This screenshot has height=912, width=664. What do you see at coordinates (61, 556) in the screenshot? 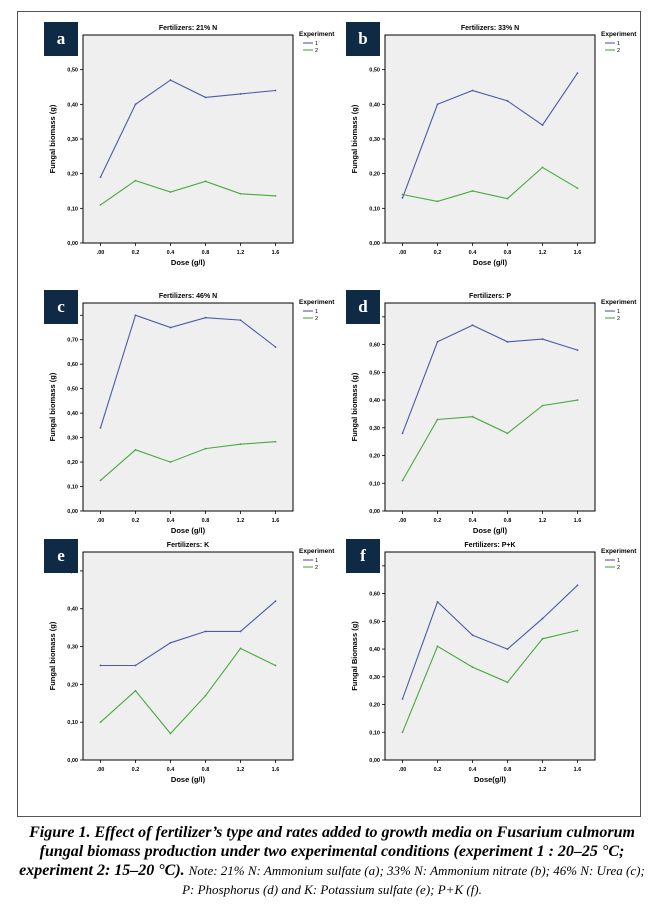
I see `panel-letter-badge: e` at bounding box center [61, 556].